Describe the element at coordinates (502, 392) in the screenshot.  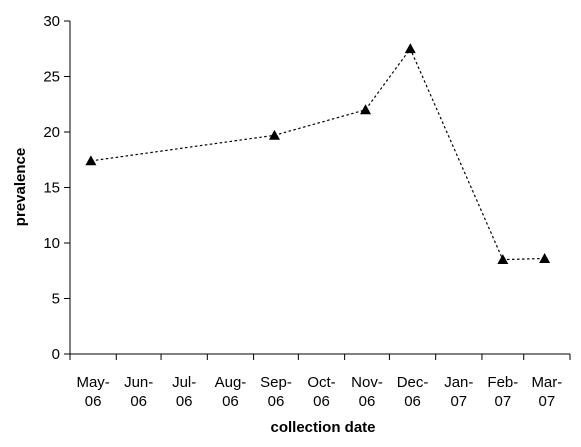
I see `x-tick-label: Feb-07` at that location.